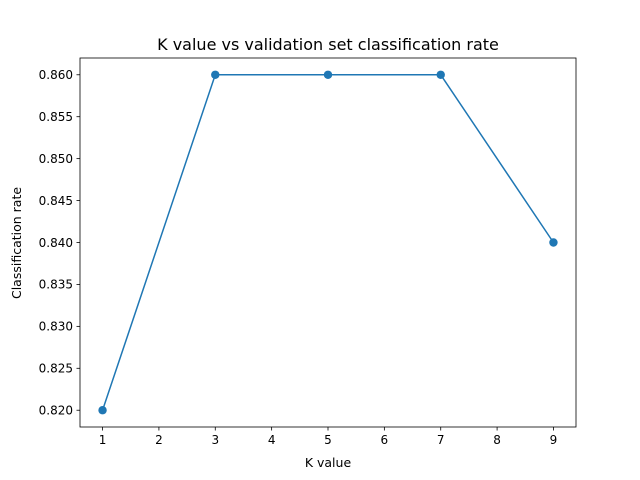 Image resolution: width=640 pixels, height=480 pixels. I want to click on x-tick-label: 1, so click(103, 440).